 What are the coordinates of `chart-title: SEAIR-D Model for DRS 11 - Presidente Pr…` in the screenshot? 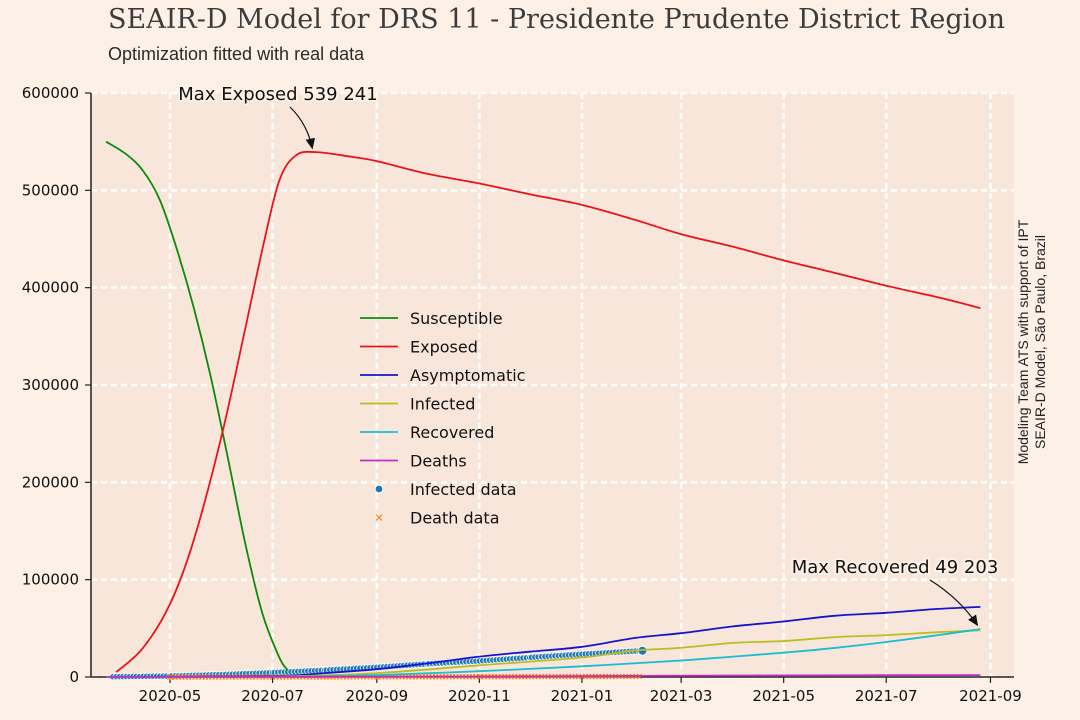 It's located at (556, 19).